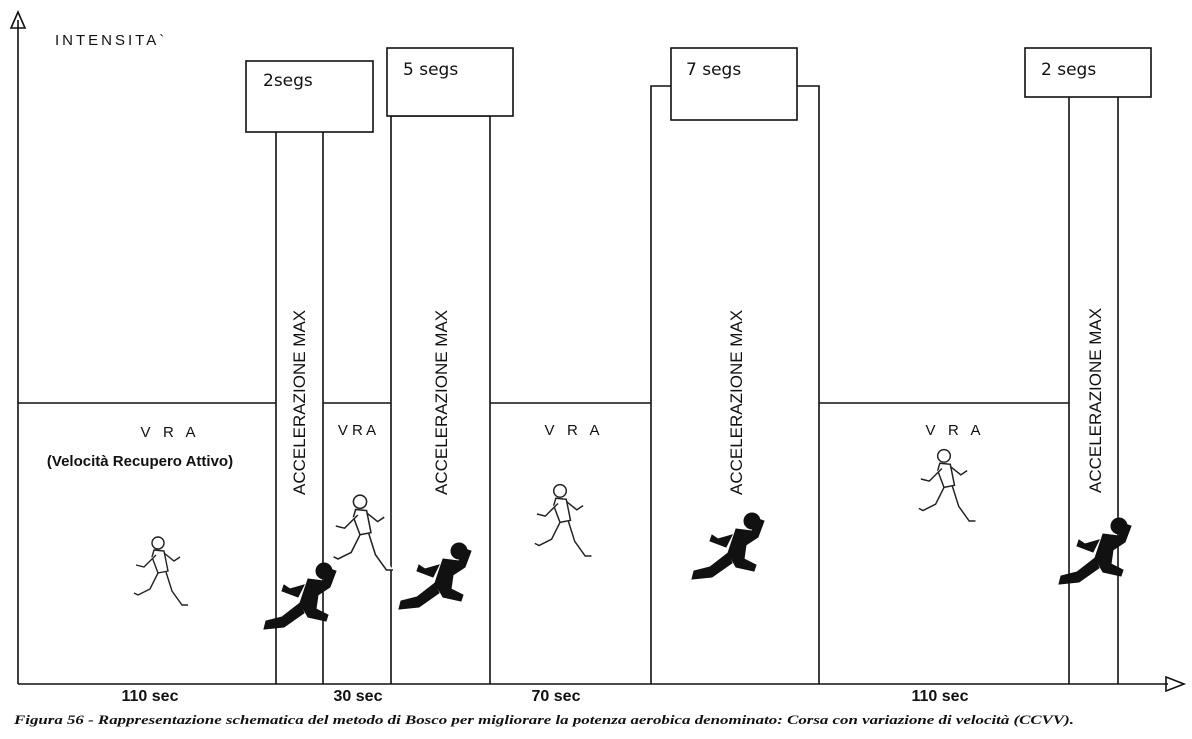 The height and width of the screenshot is (739, 1192). What do you see at coordinates (713, 70) in the screenshot?
I see `duration-box-3-label: 7 segs` at bounding box center [713, 70].